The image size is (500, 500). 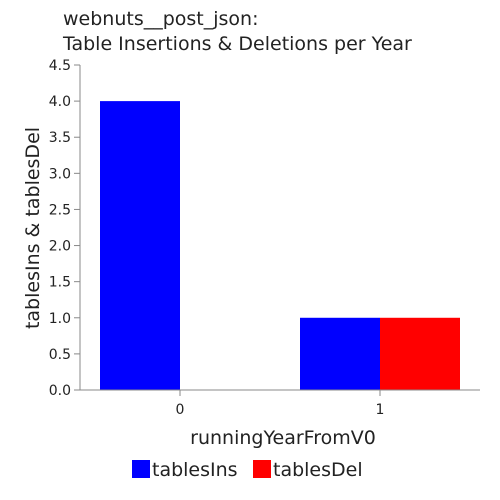 I want to click on chart-title-line-1: webnuts__post_json:, so click(x=161, y=19).